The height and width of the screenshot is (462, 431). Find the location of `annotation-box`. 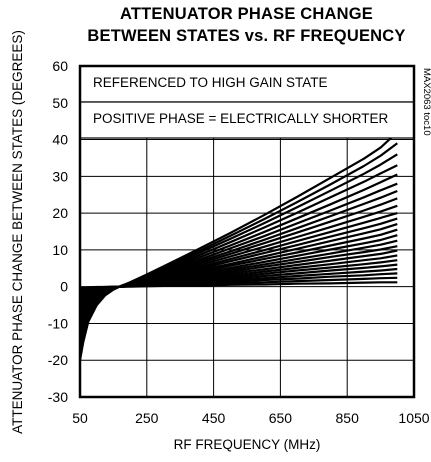

annotation-box is located at coordinates (247, 84).